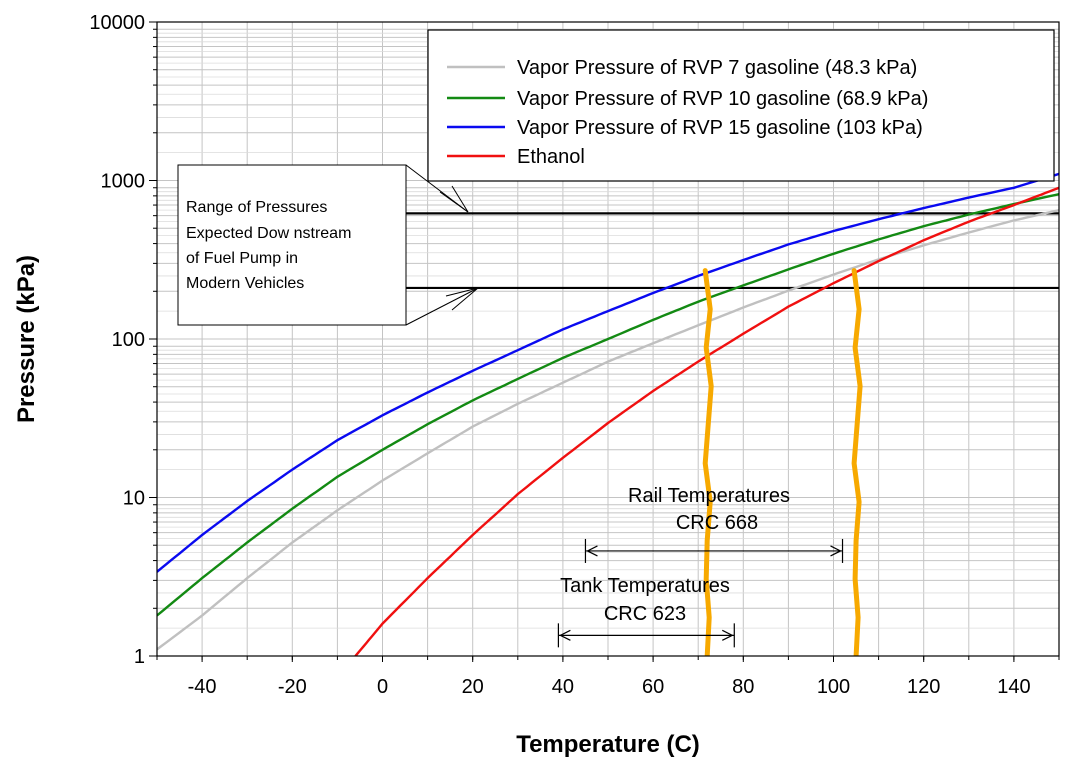  I want to click on tank-range-arrow, so click(646, 635).